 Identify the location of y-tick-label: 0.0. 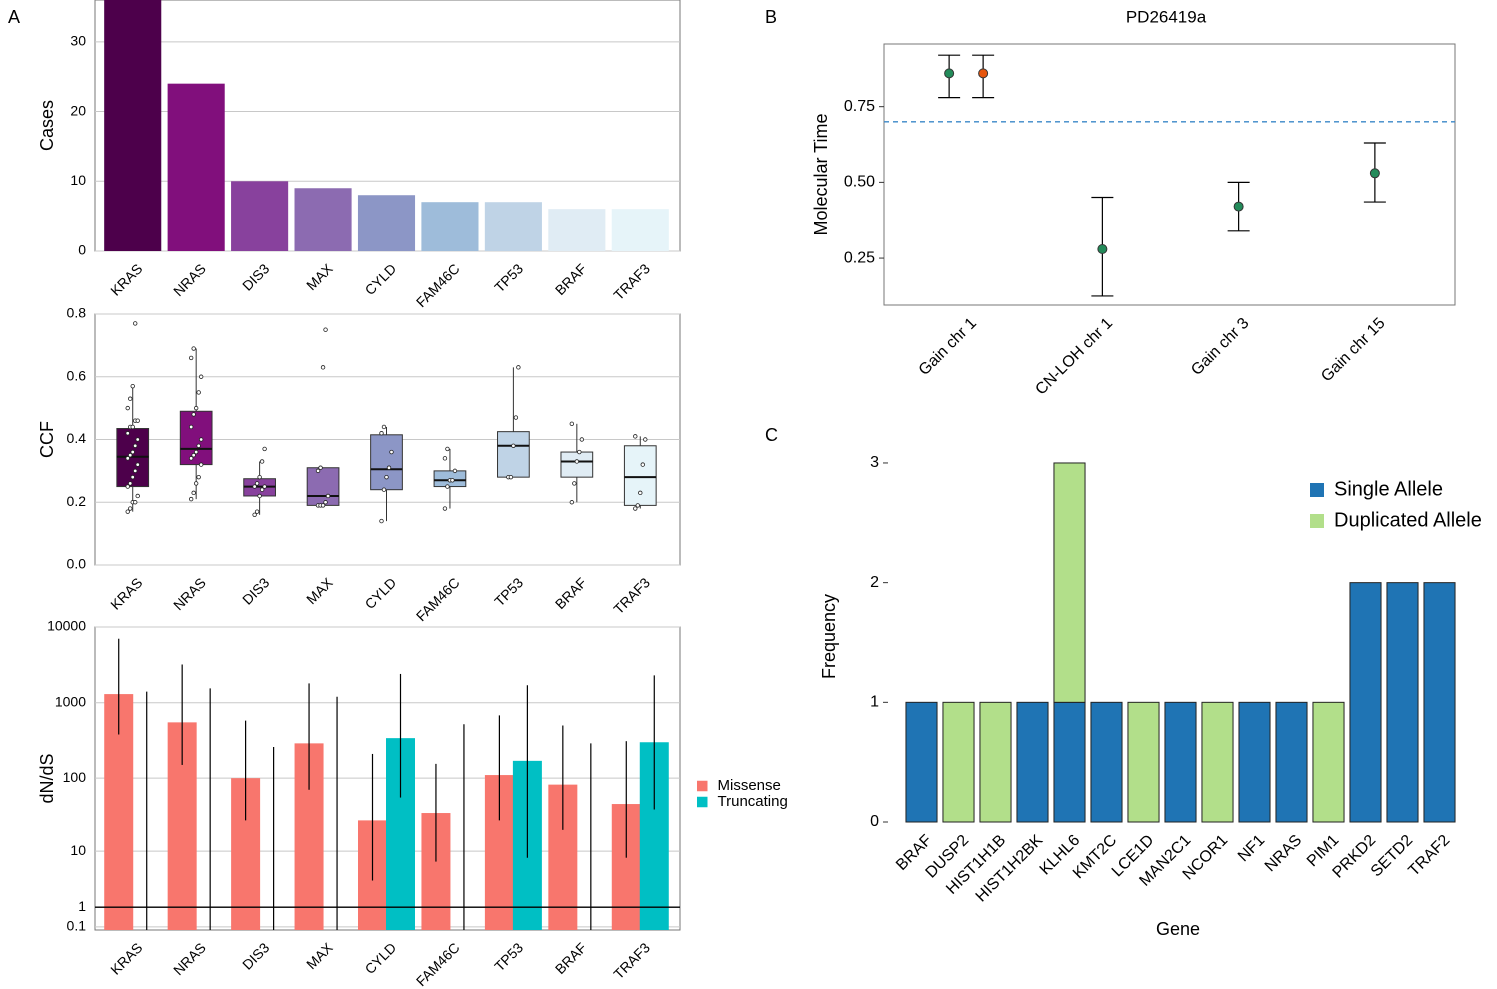
(77, 564).